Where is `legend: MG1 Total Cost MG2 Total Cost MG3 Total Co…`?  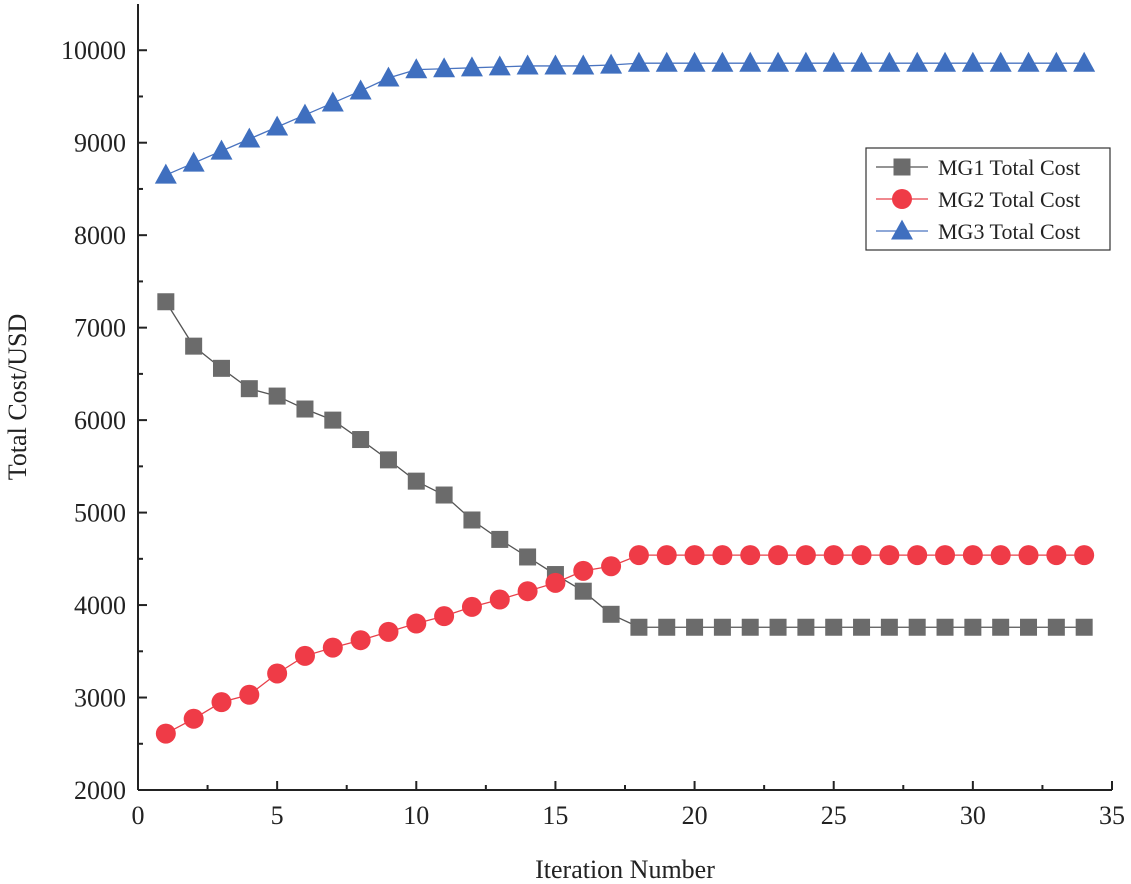
legend: MG1 Total Cost MG2 Total Cost MG3 Total Co… is located at coordinates (988, 199).